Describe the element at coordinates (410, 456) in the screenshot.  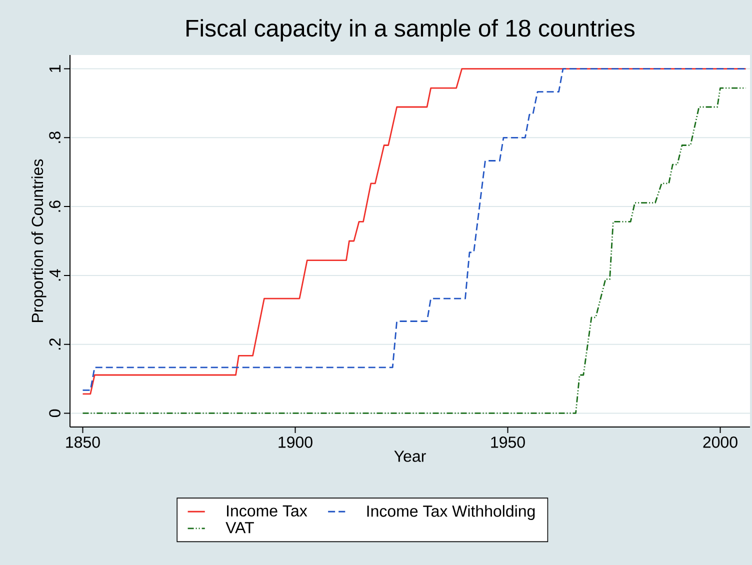
I see `x-axis-title: Year` at that location.